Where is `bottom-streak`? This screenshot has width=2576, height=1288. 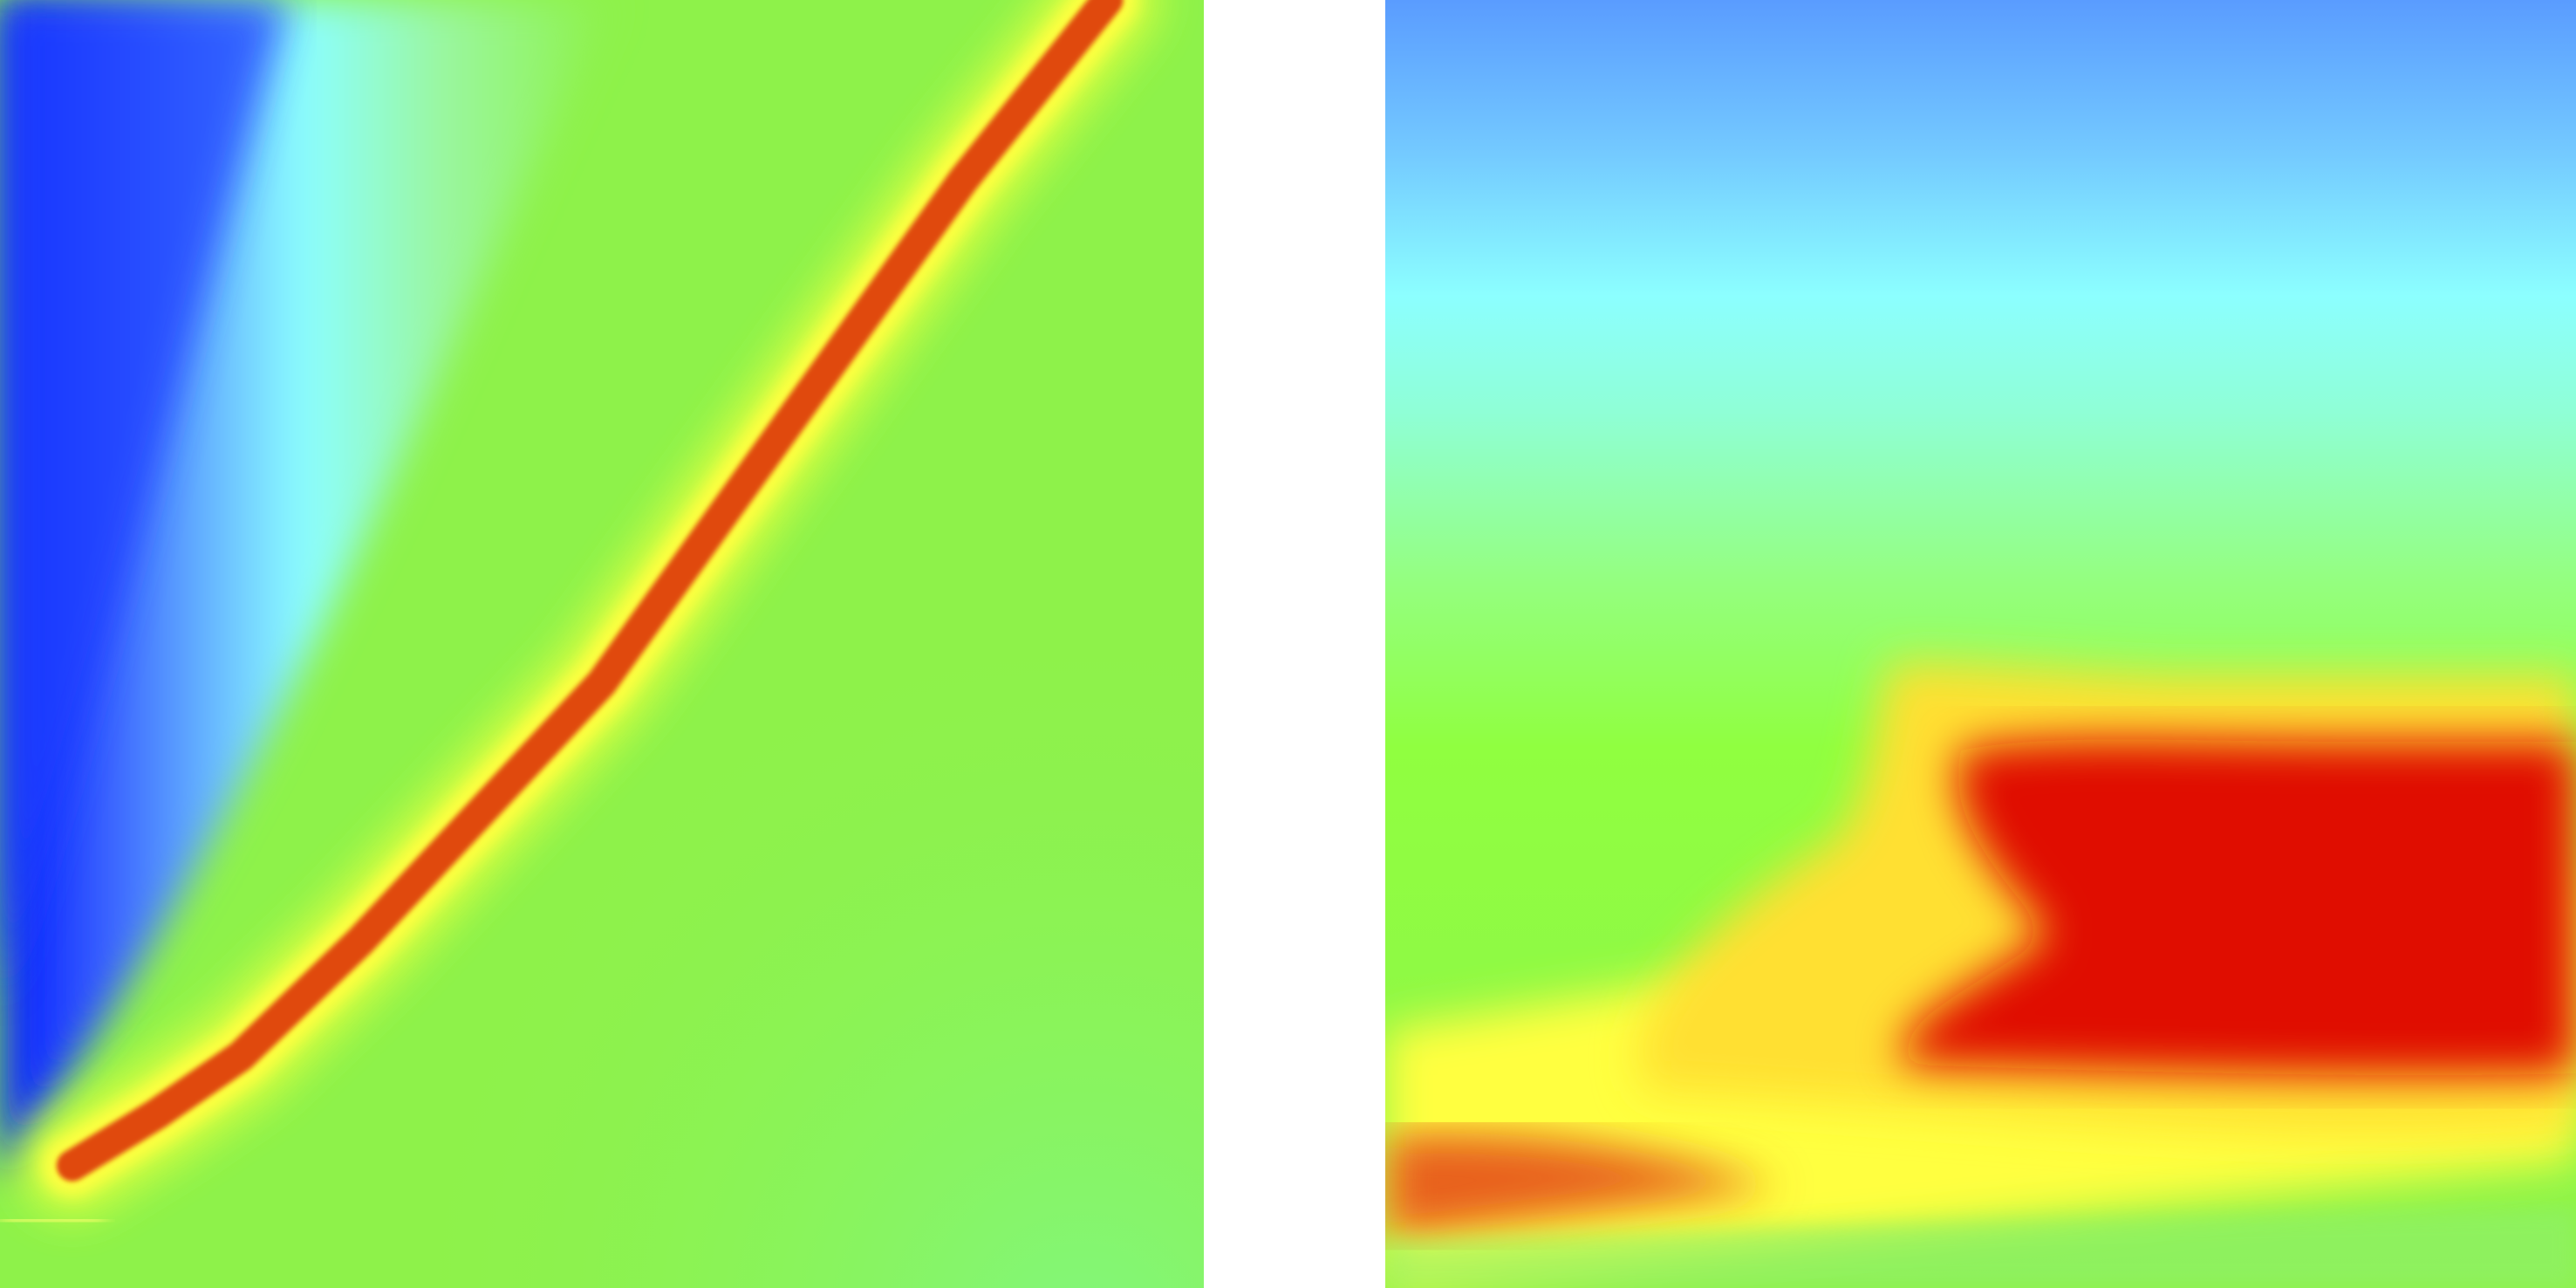 bottom-streak is located at coordinates (53, 1220).